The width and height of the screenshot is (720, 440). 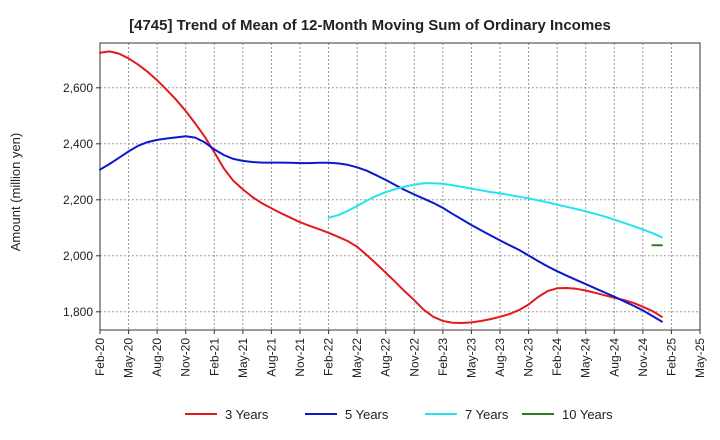 I want to click on x-tick-label: Aug-24, so click(x=614, y=357).